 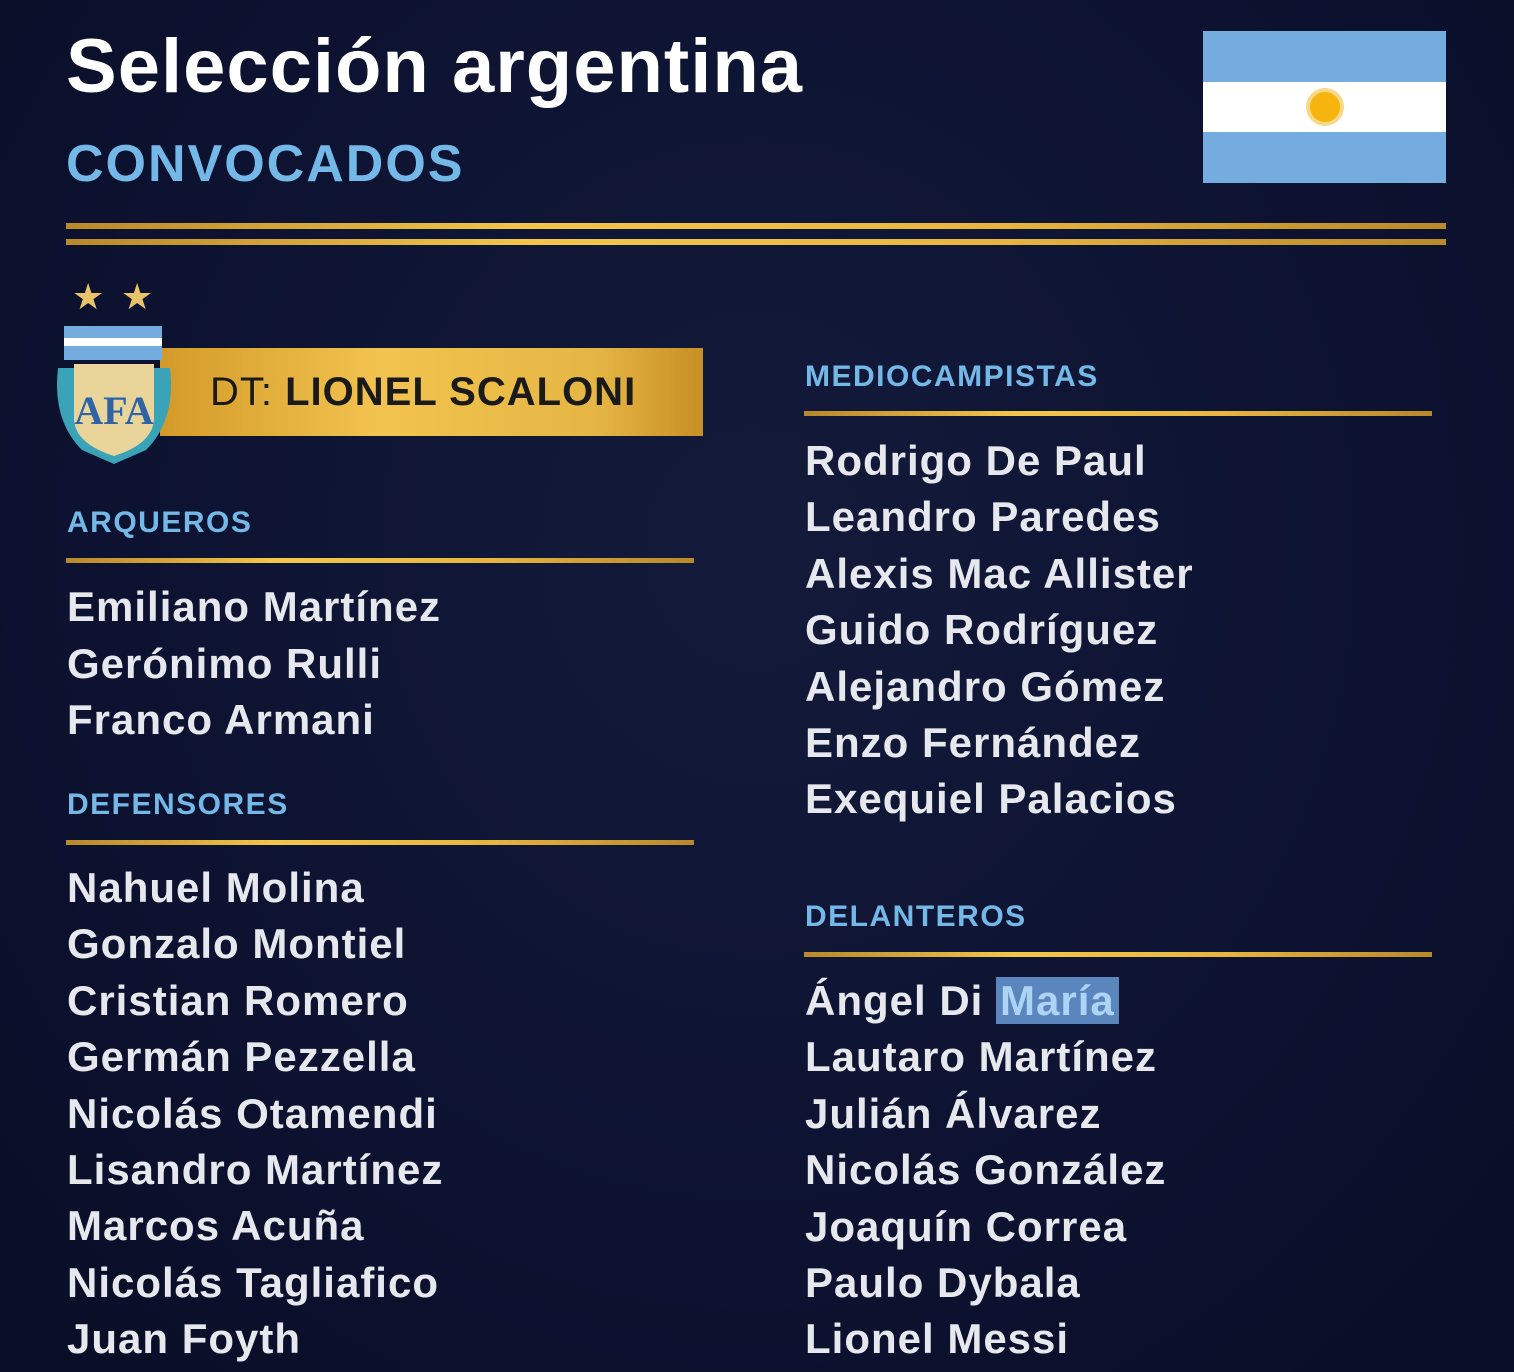 I want to click on player-name: Nicolás Tagliafico, so click(x=253, y=1282).